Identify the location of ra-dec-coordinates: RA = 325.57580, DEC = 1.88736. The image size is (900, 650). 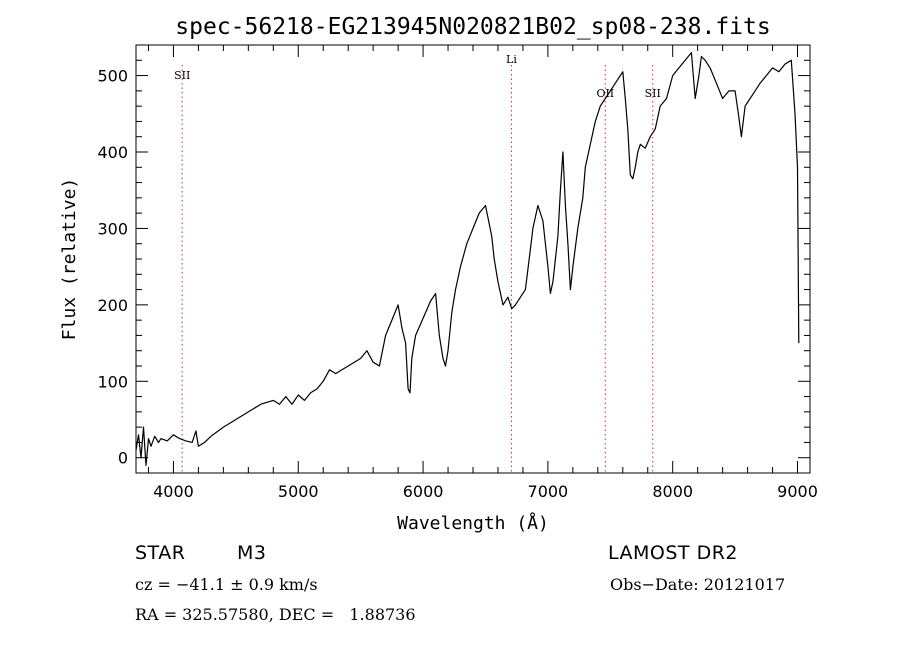
(275, 614).